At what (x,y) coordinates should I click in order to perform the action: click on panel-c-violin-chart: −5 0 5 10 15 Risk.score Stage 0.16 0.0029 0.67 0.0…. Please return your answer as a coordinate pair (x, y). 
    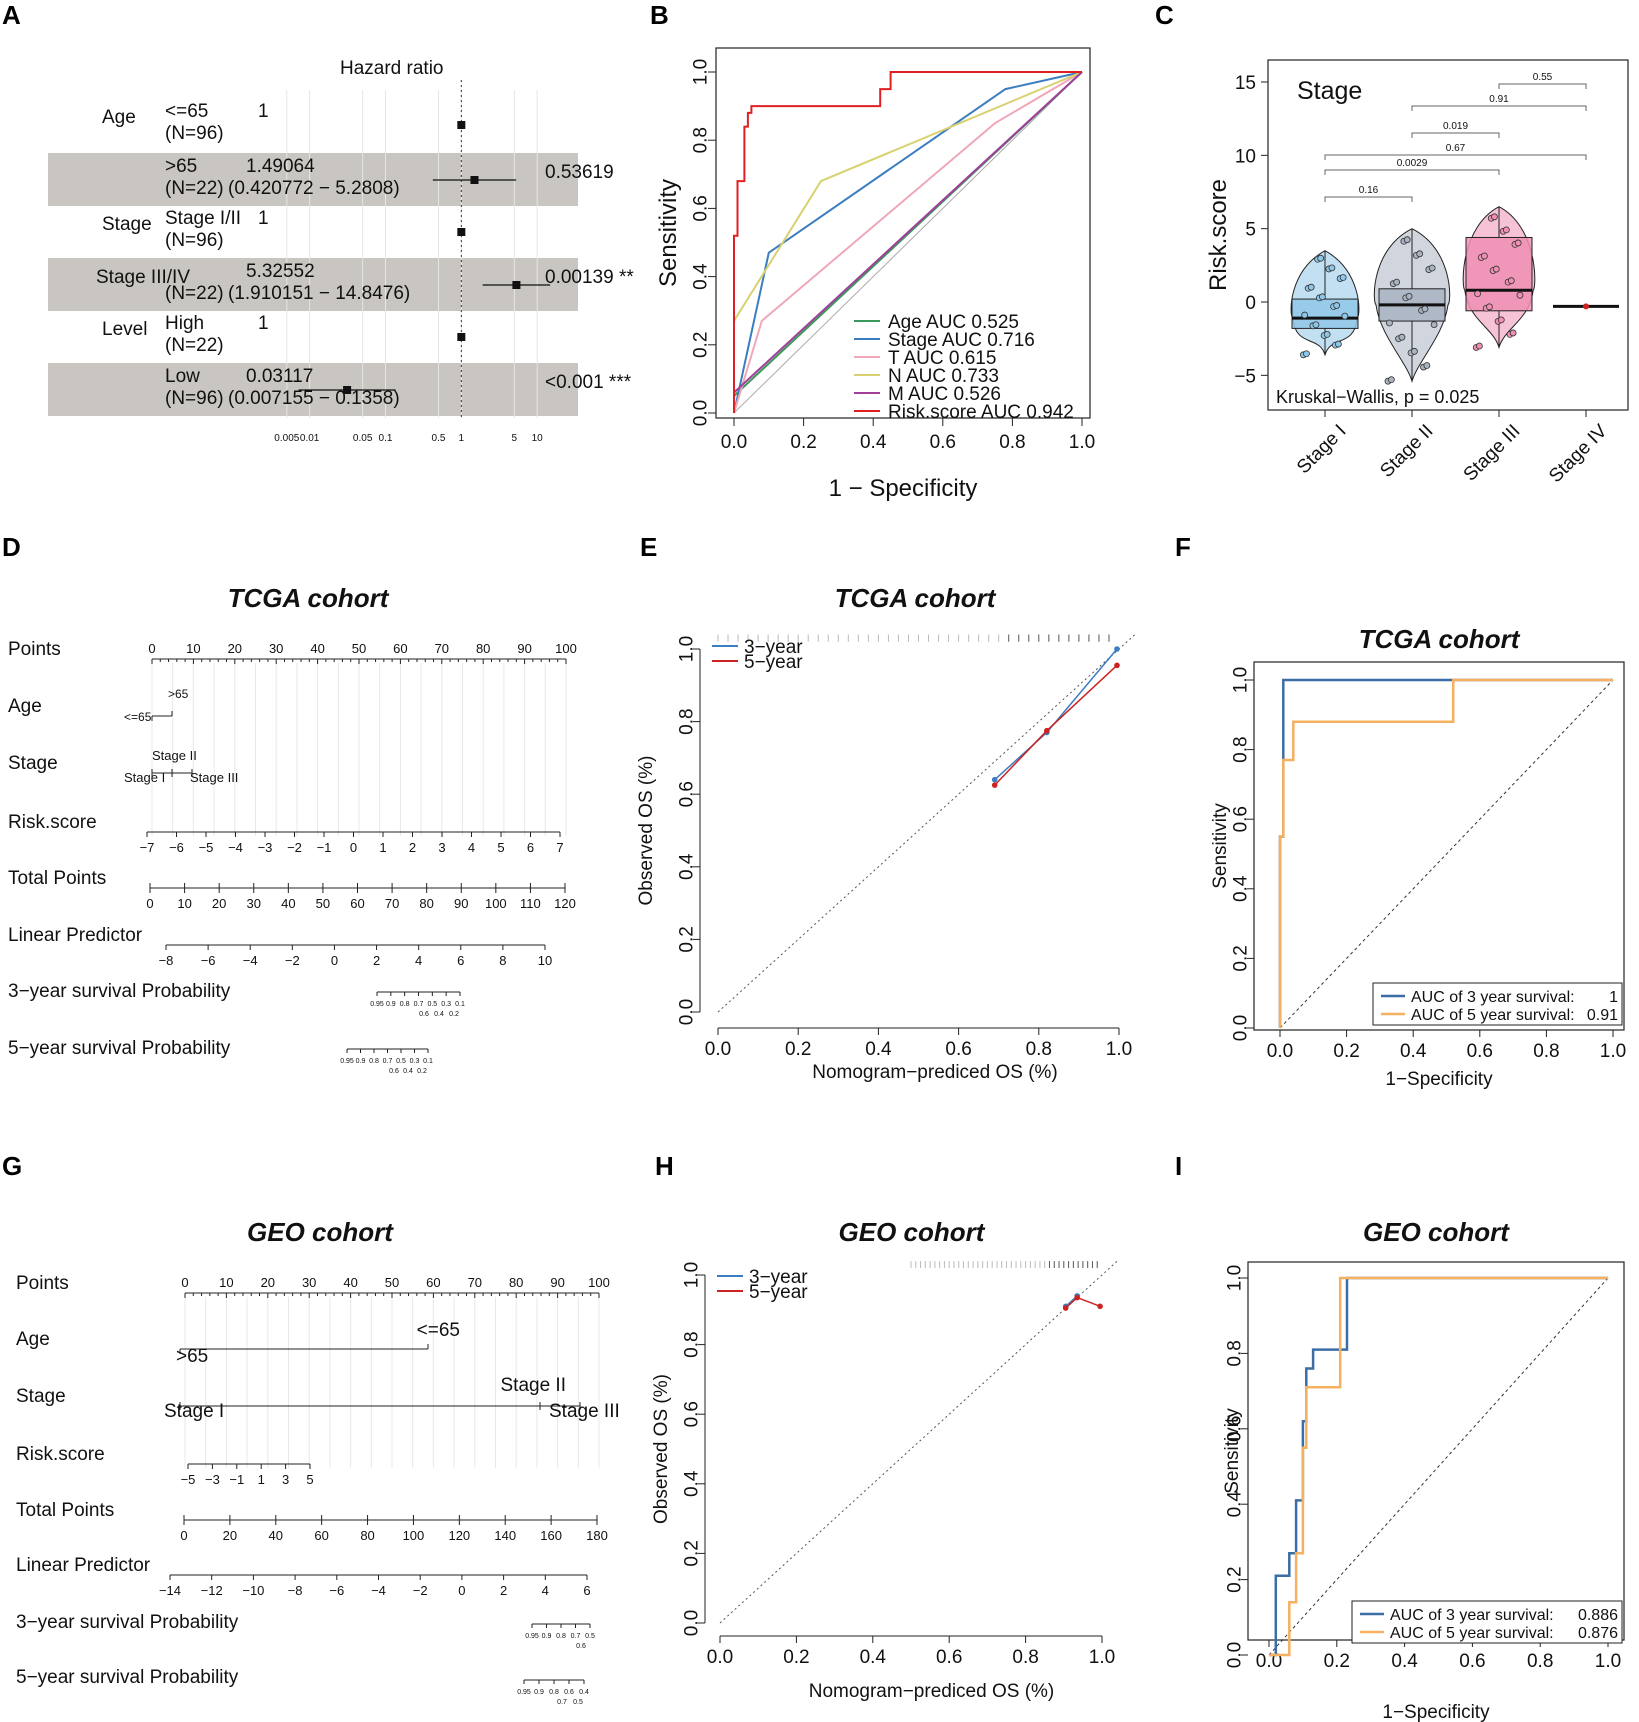
    Looking at the image, I should click on (1417, 273).